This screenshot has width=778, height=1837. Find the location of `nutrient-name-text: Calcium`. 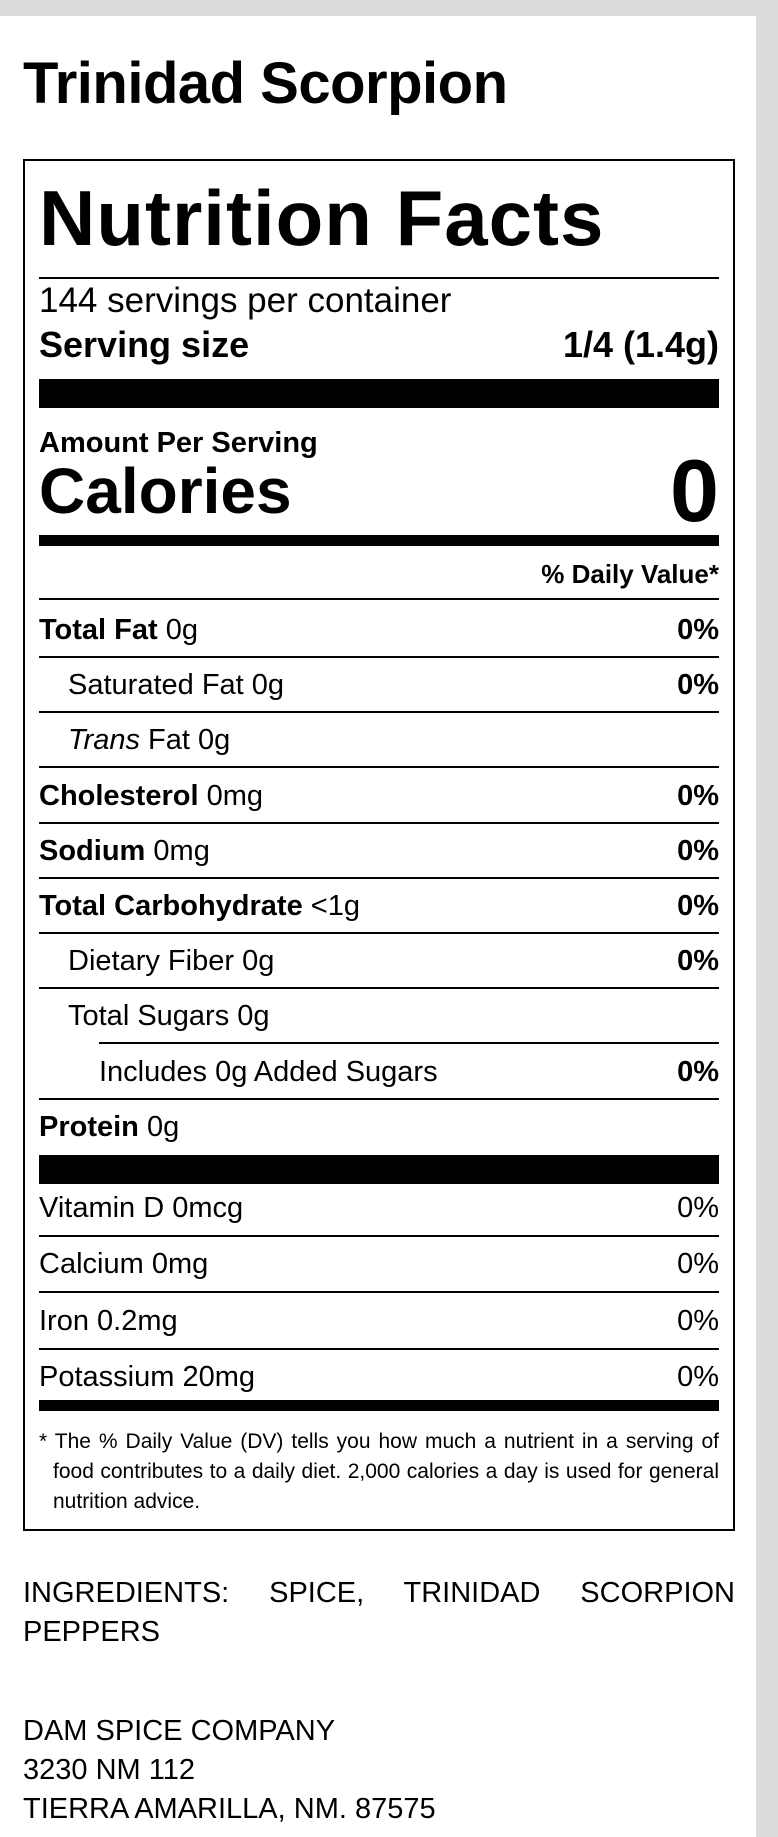

nutrient-name-text: Calcium is located at coordinates (91, 1264).